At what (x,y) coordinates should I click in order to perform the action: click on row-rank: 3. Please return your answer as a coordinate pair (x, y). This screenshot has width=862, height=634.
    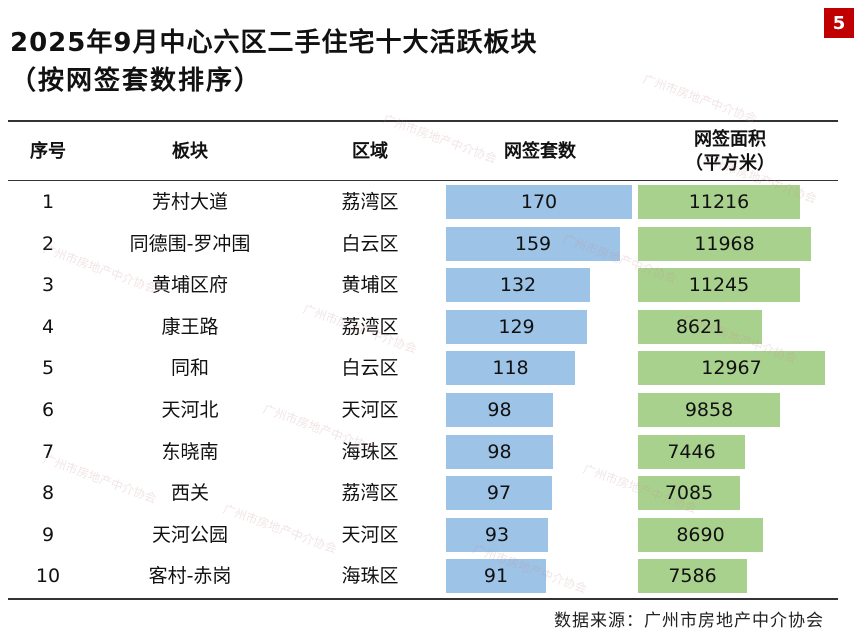
    Looking at the image, I should click on (48, 285).